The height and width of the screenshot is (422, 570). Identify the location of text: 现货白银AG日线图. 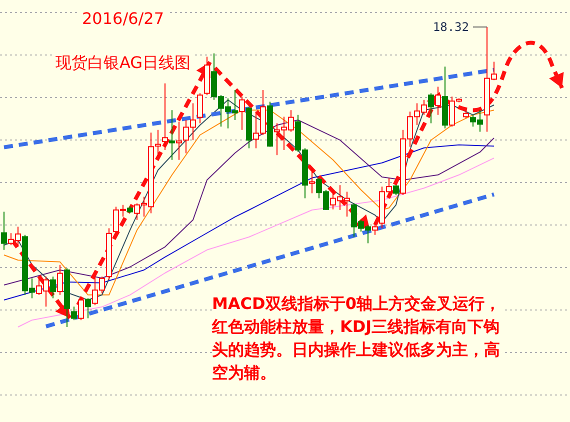
(123, 63).